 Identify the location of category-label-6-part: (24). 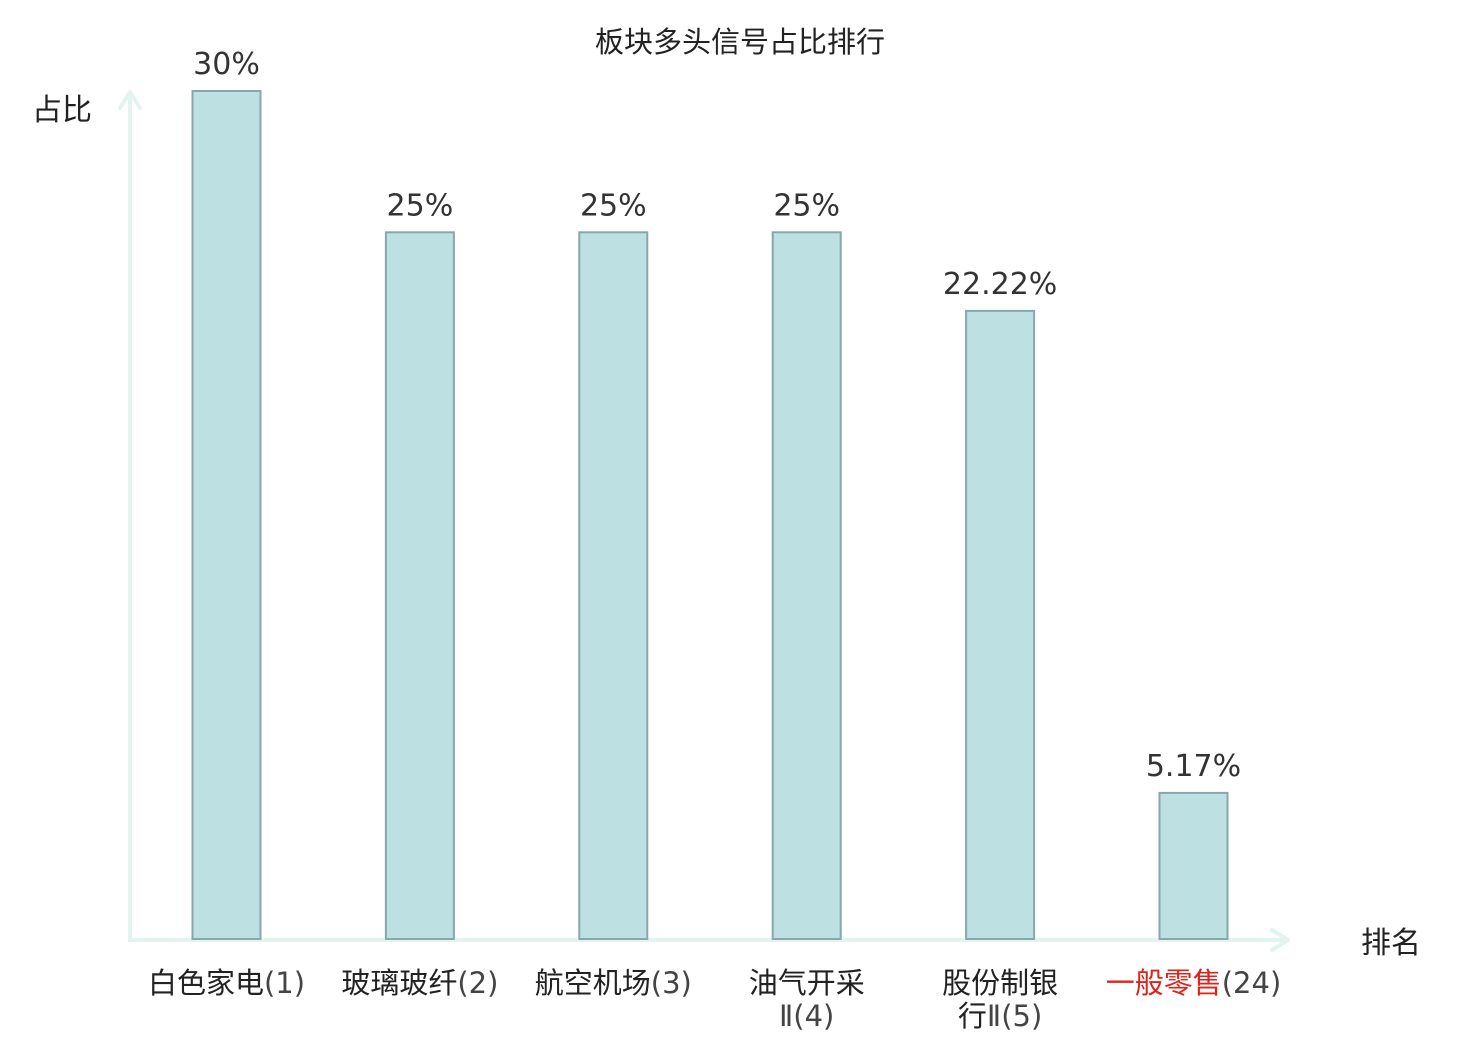
(1252, 983).